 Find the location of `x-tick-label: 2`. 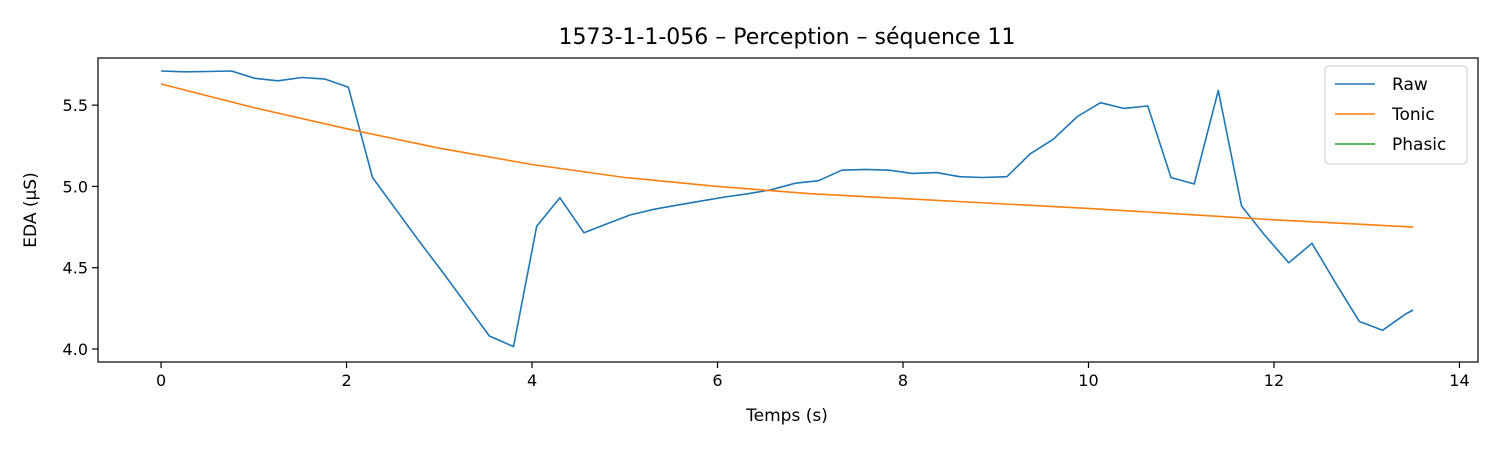

x-tick-label: 2 is located at coordinates (346, 380).